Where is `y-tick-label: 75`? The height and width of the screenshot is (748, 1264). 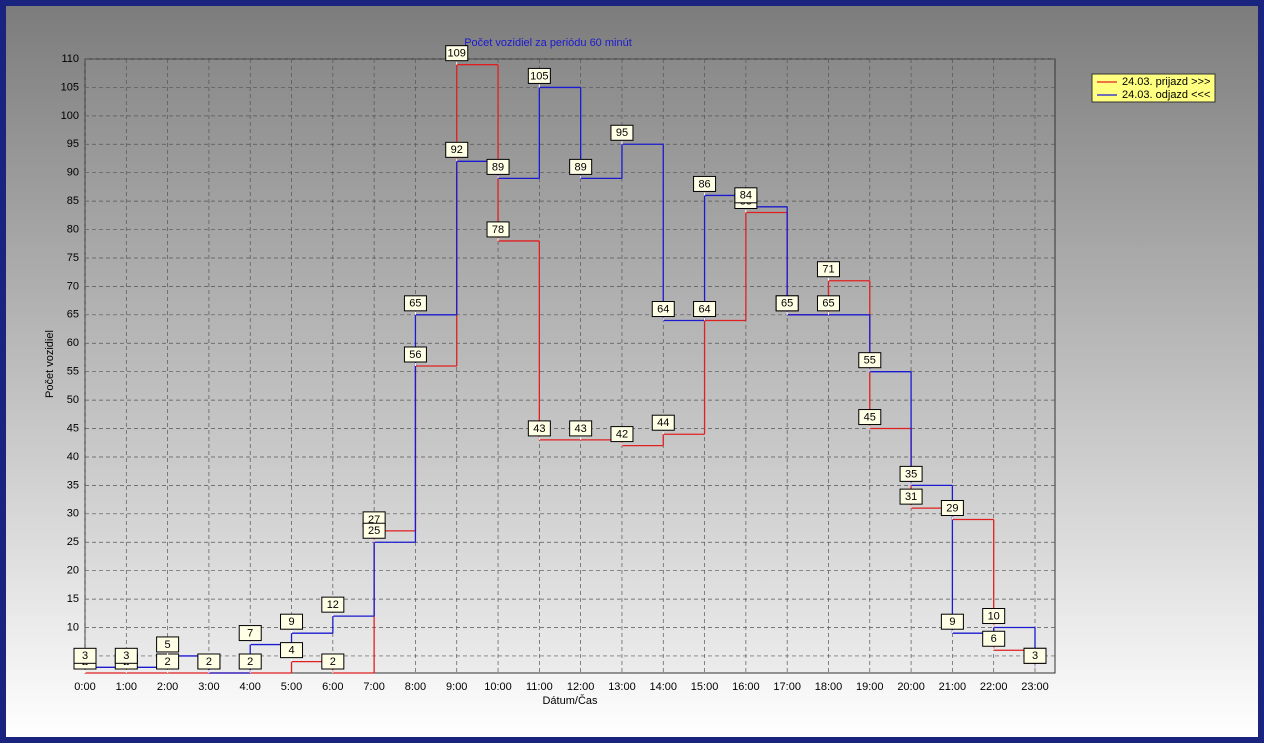
y-tick-label: 75 is located at coordinates (73, 258).